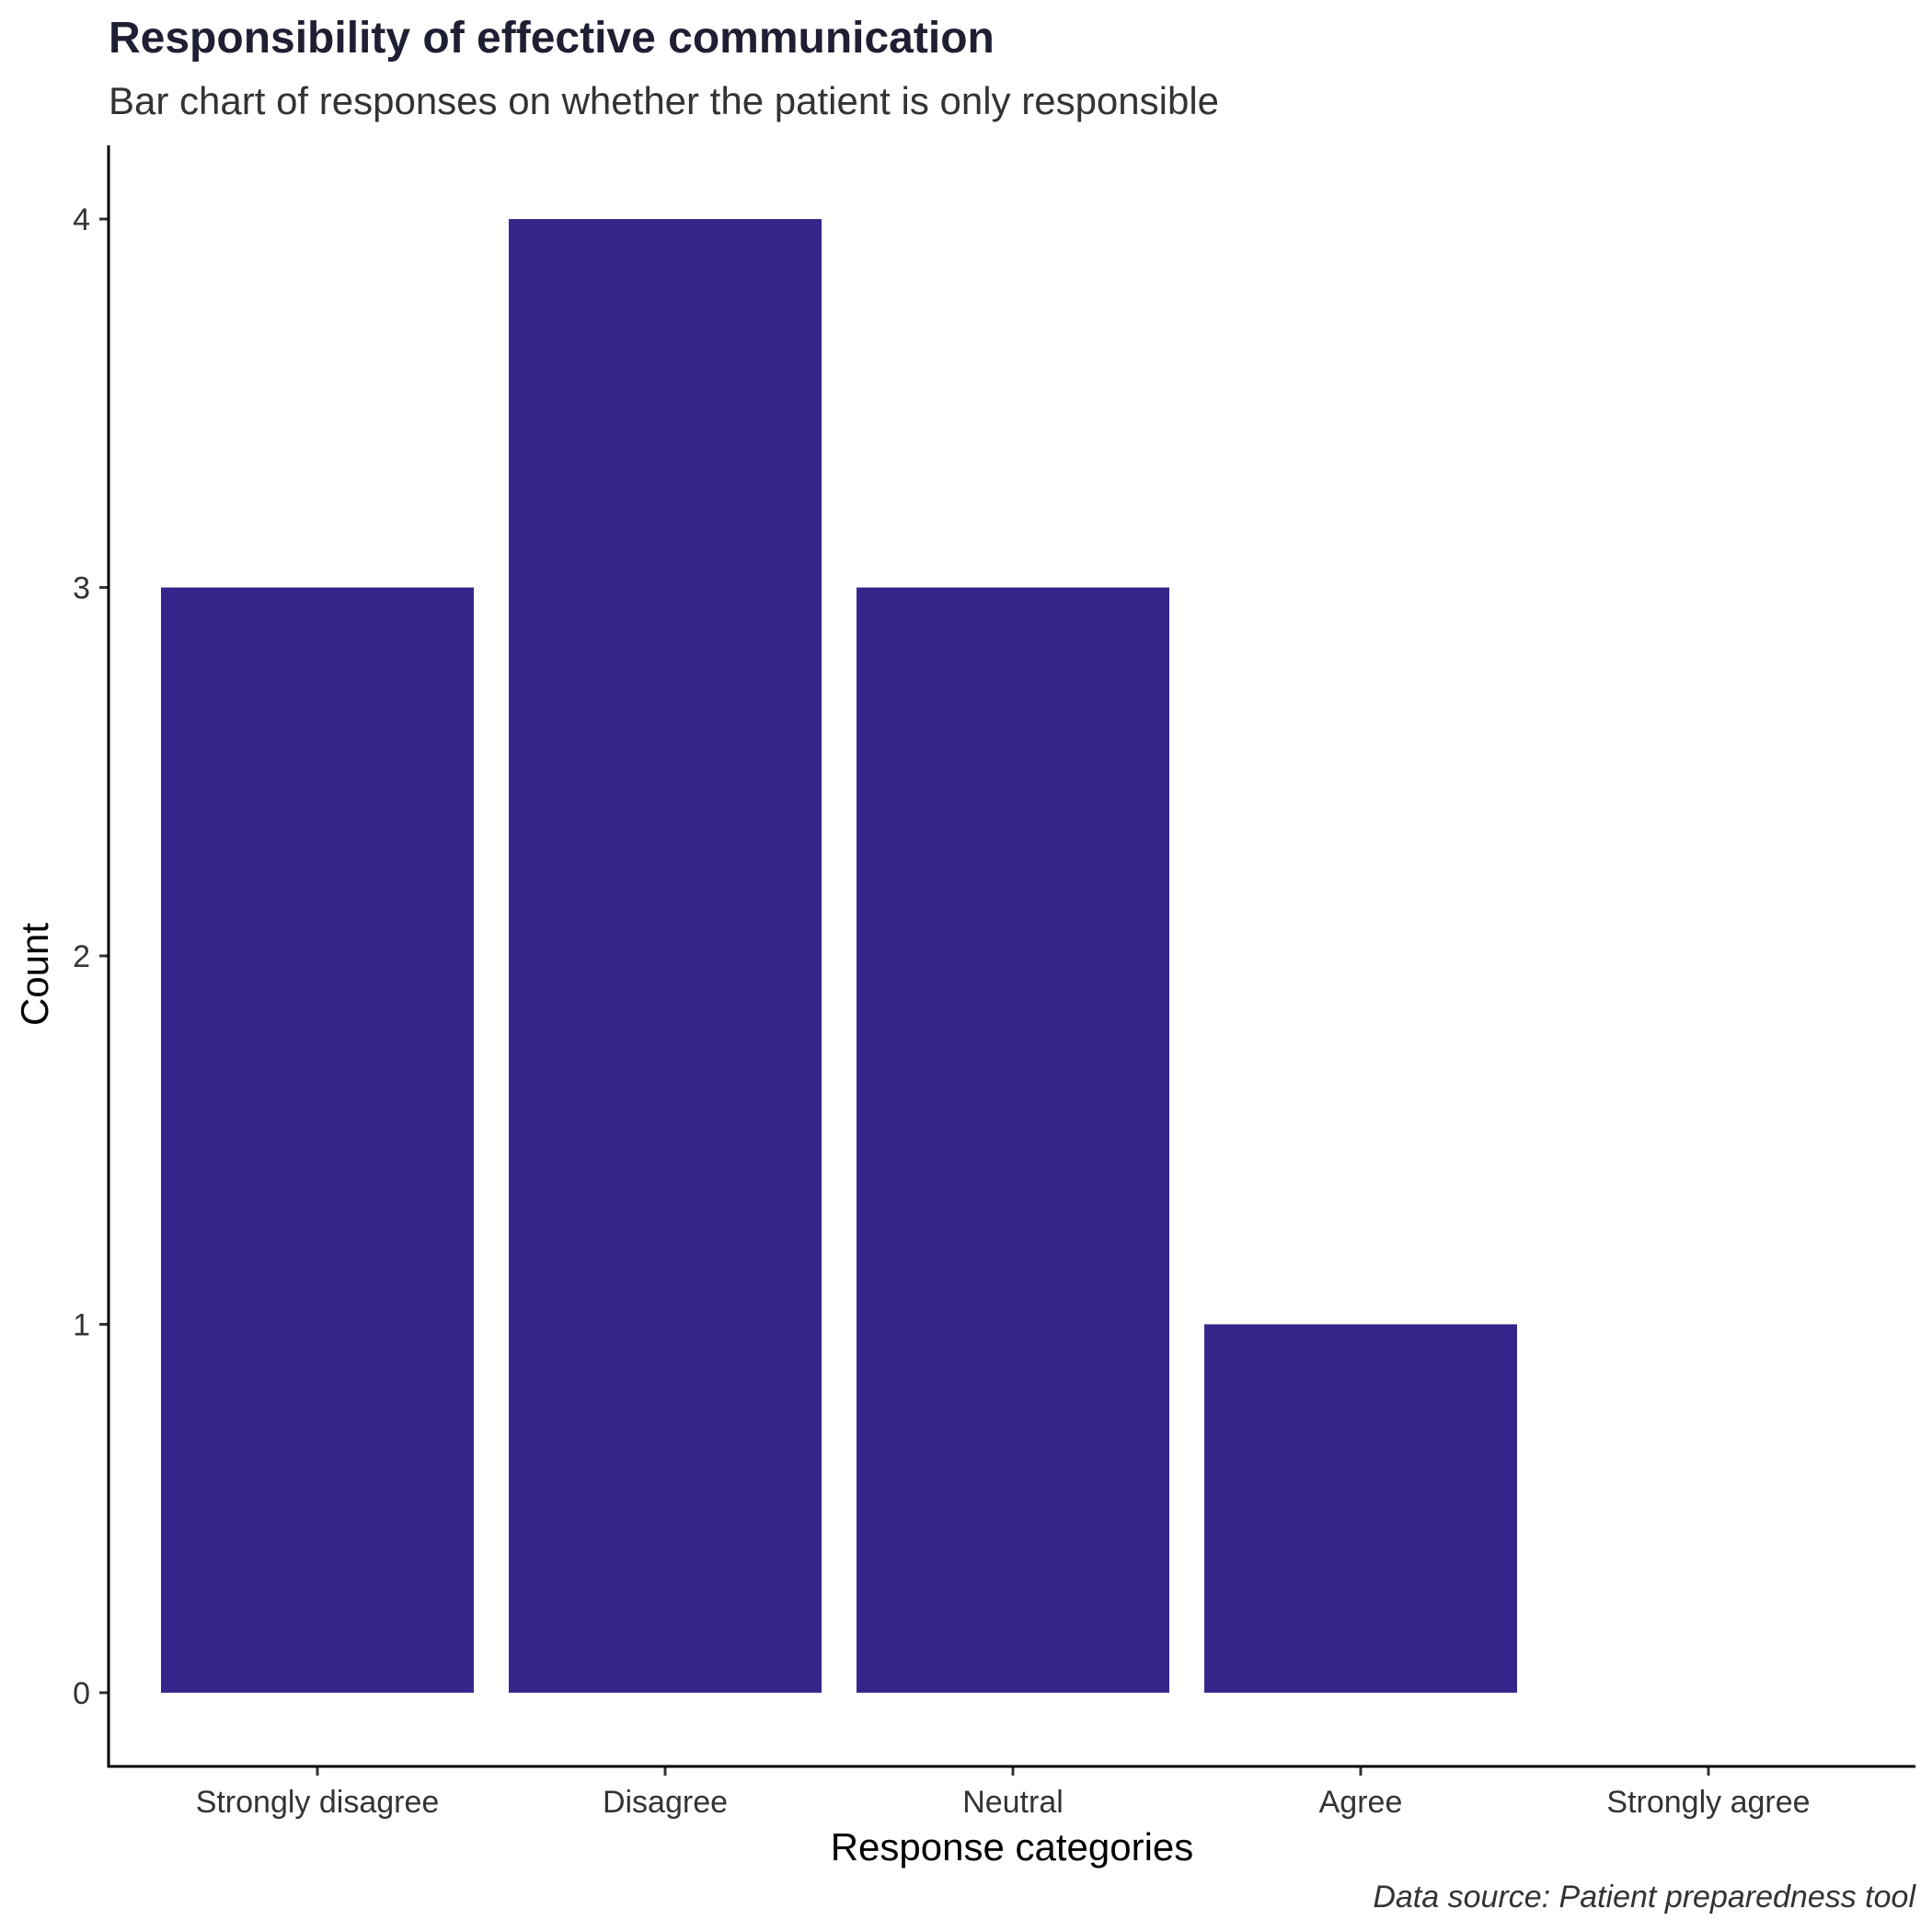  I want to click on y-axis-title: Count, so click(34, 974).